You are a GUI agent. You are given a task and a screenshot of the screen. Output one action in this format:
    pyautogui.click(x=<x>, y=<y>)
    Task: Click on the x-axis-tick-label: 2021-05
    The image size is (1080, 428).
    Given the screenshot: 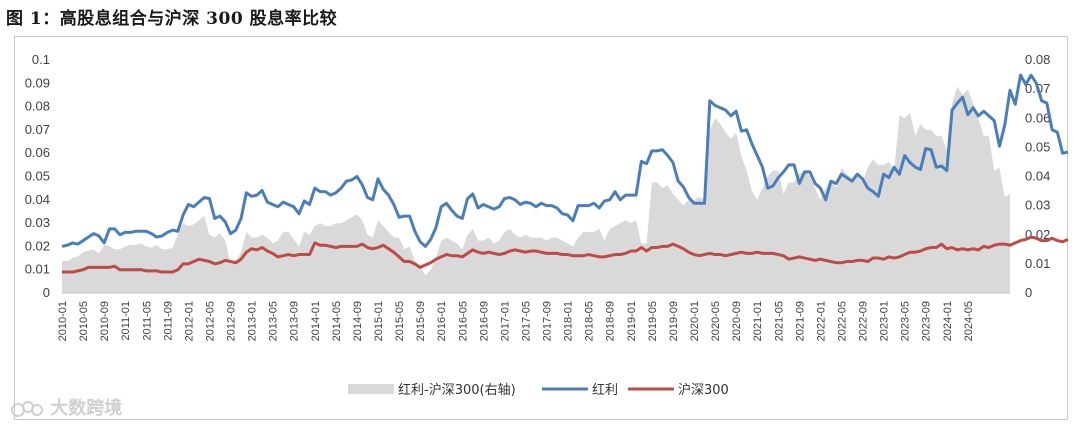 What is the action you would take?
    pyautogui.click(x=779, y=321)
    